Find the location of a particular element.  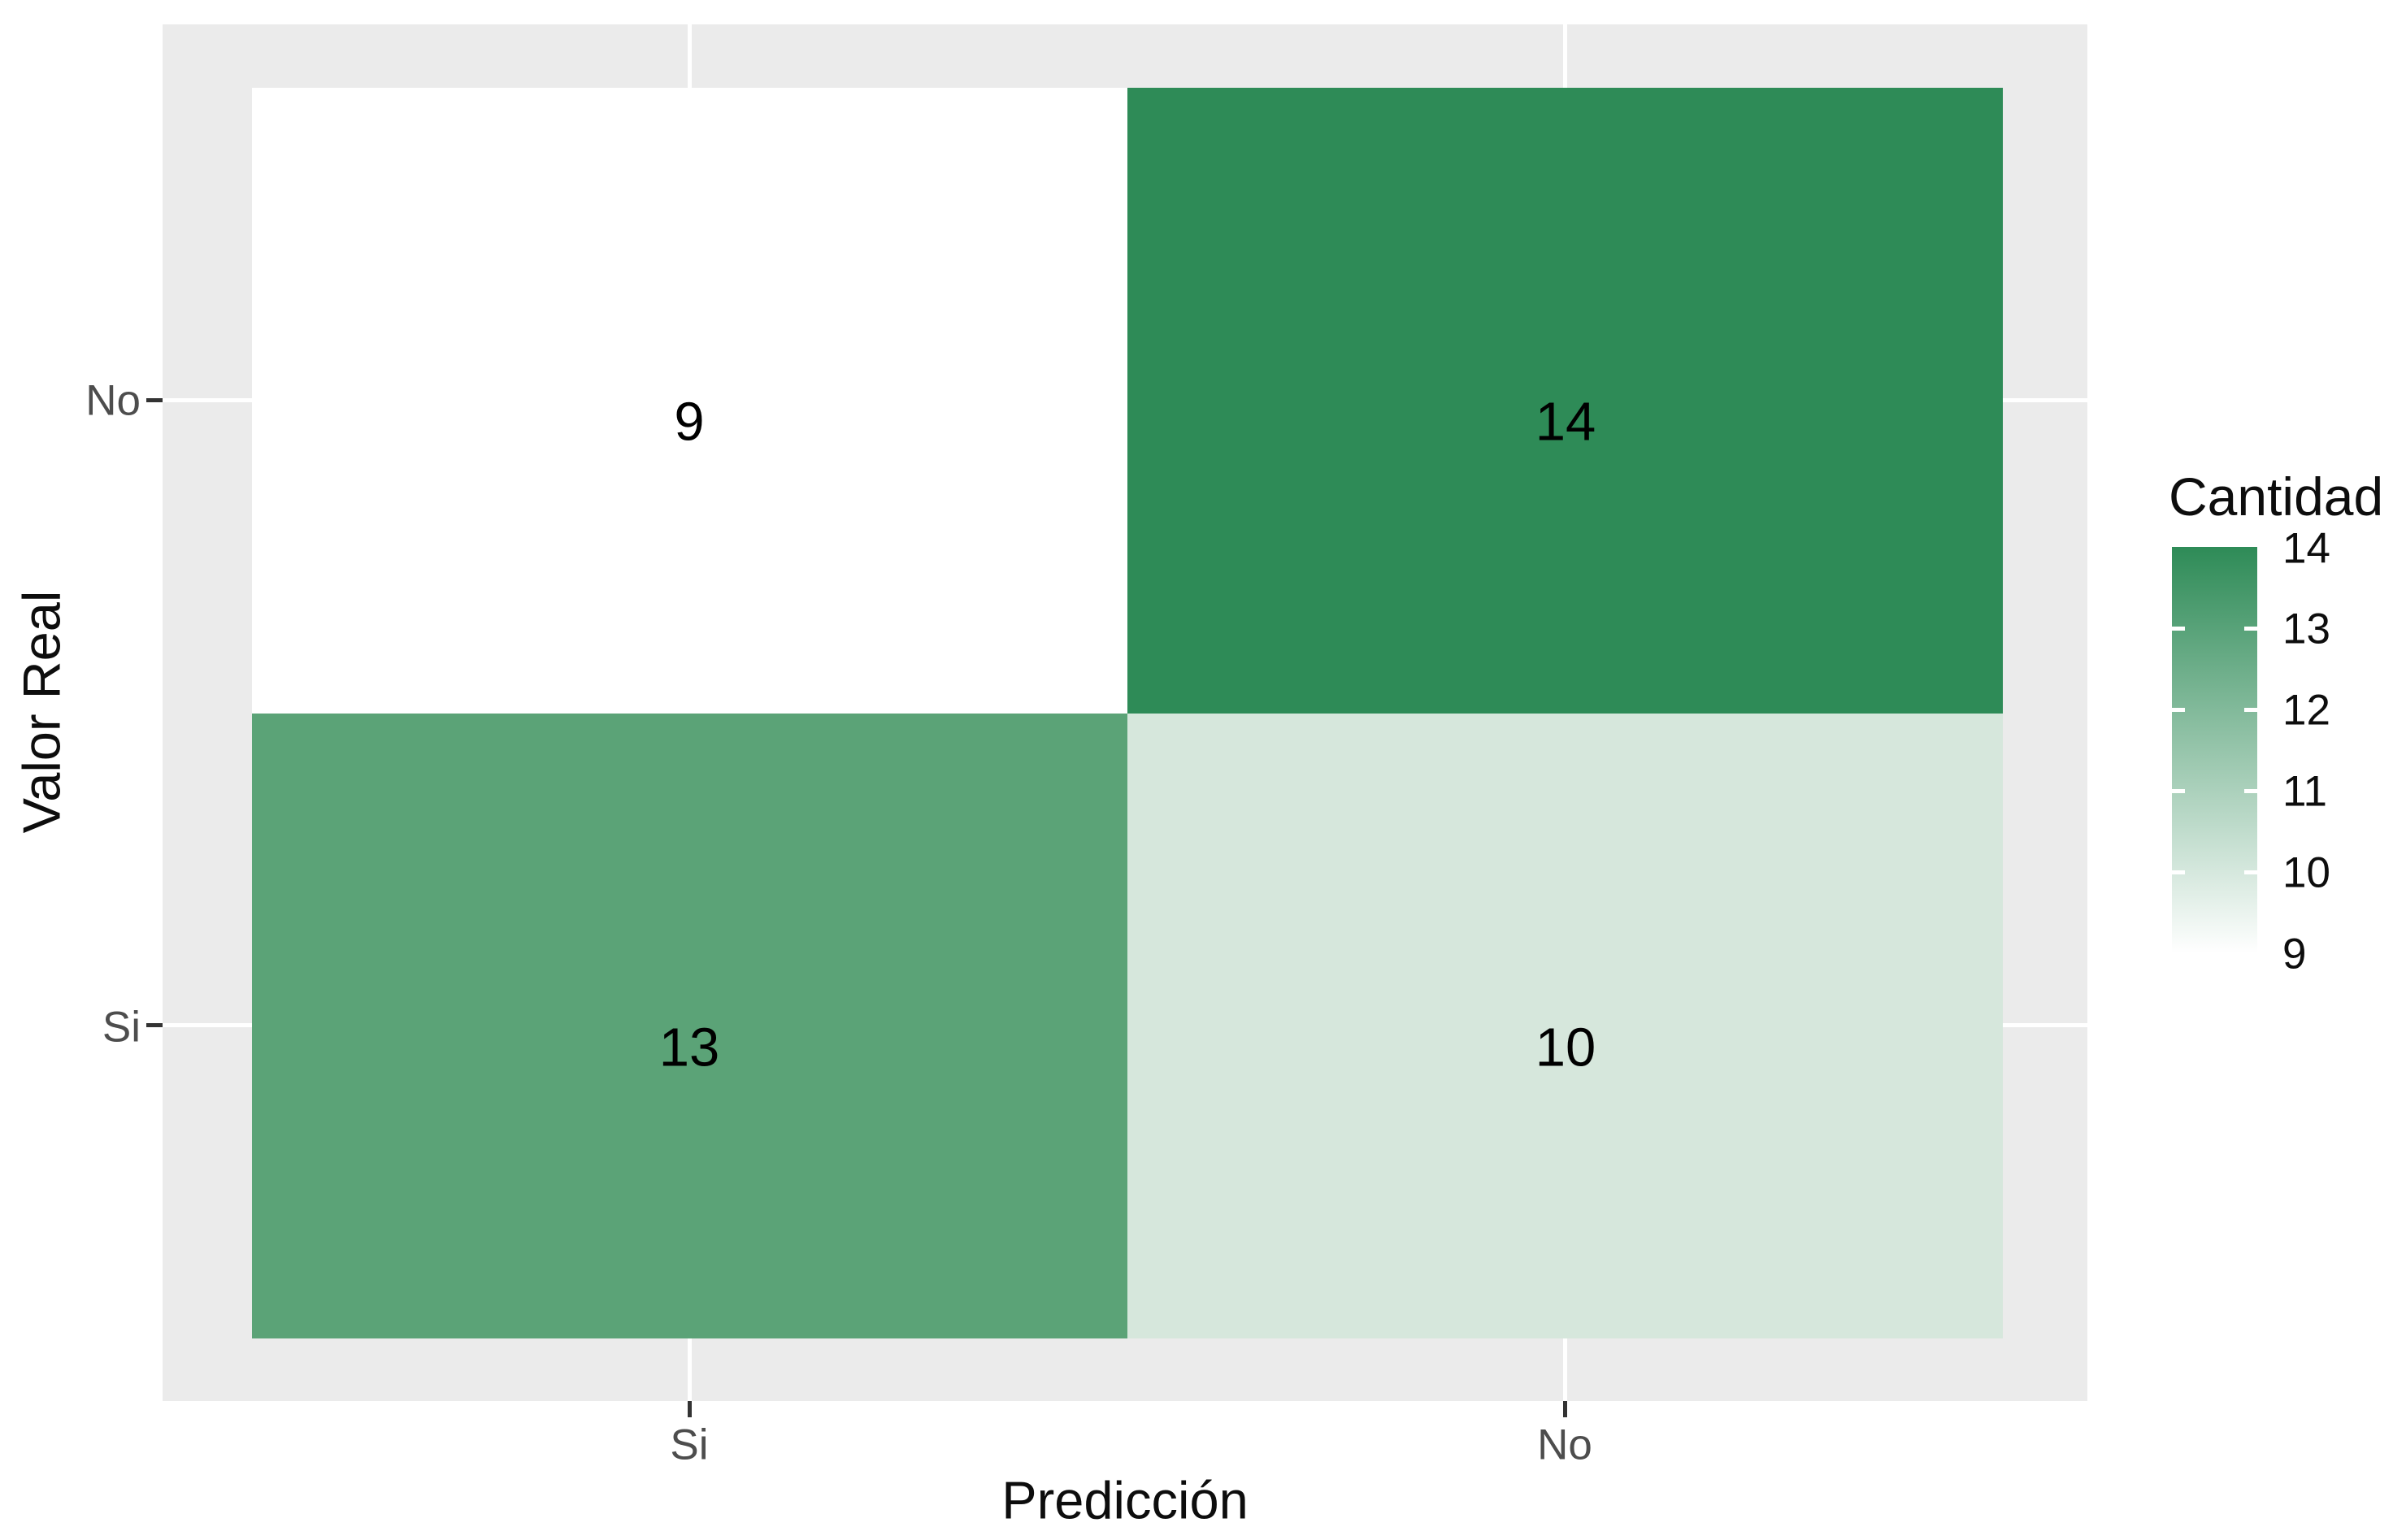

legend-label-13: 13 is located at coordinates (2306, 629).